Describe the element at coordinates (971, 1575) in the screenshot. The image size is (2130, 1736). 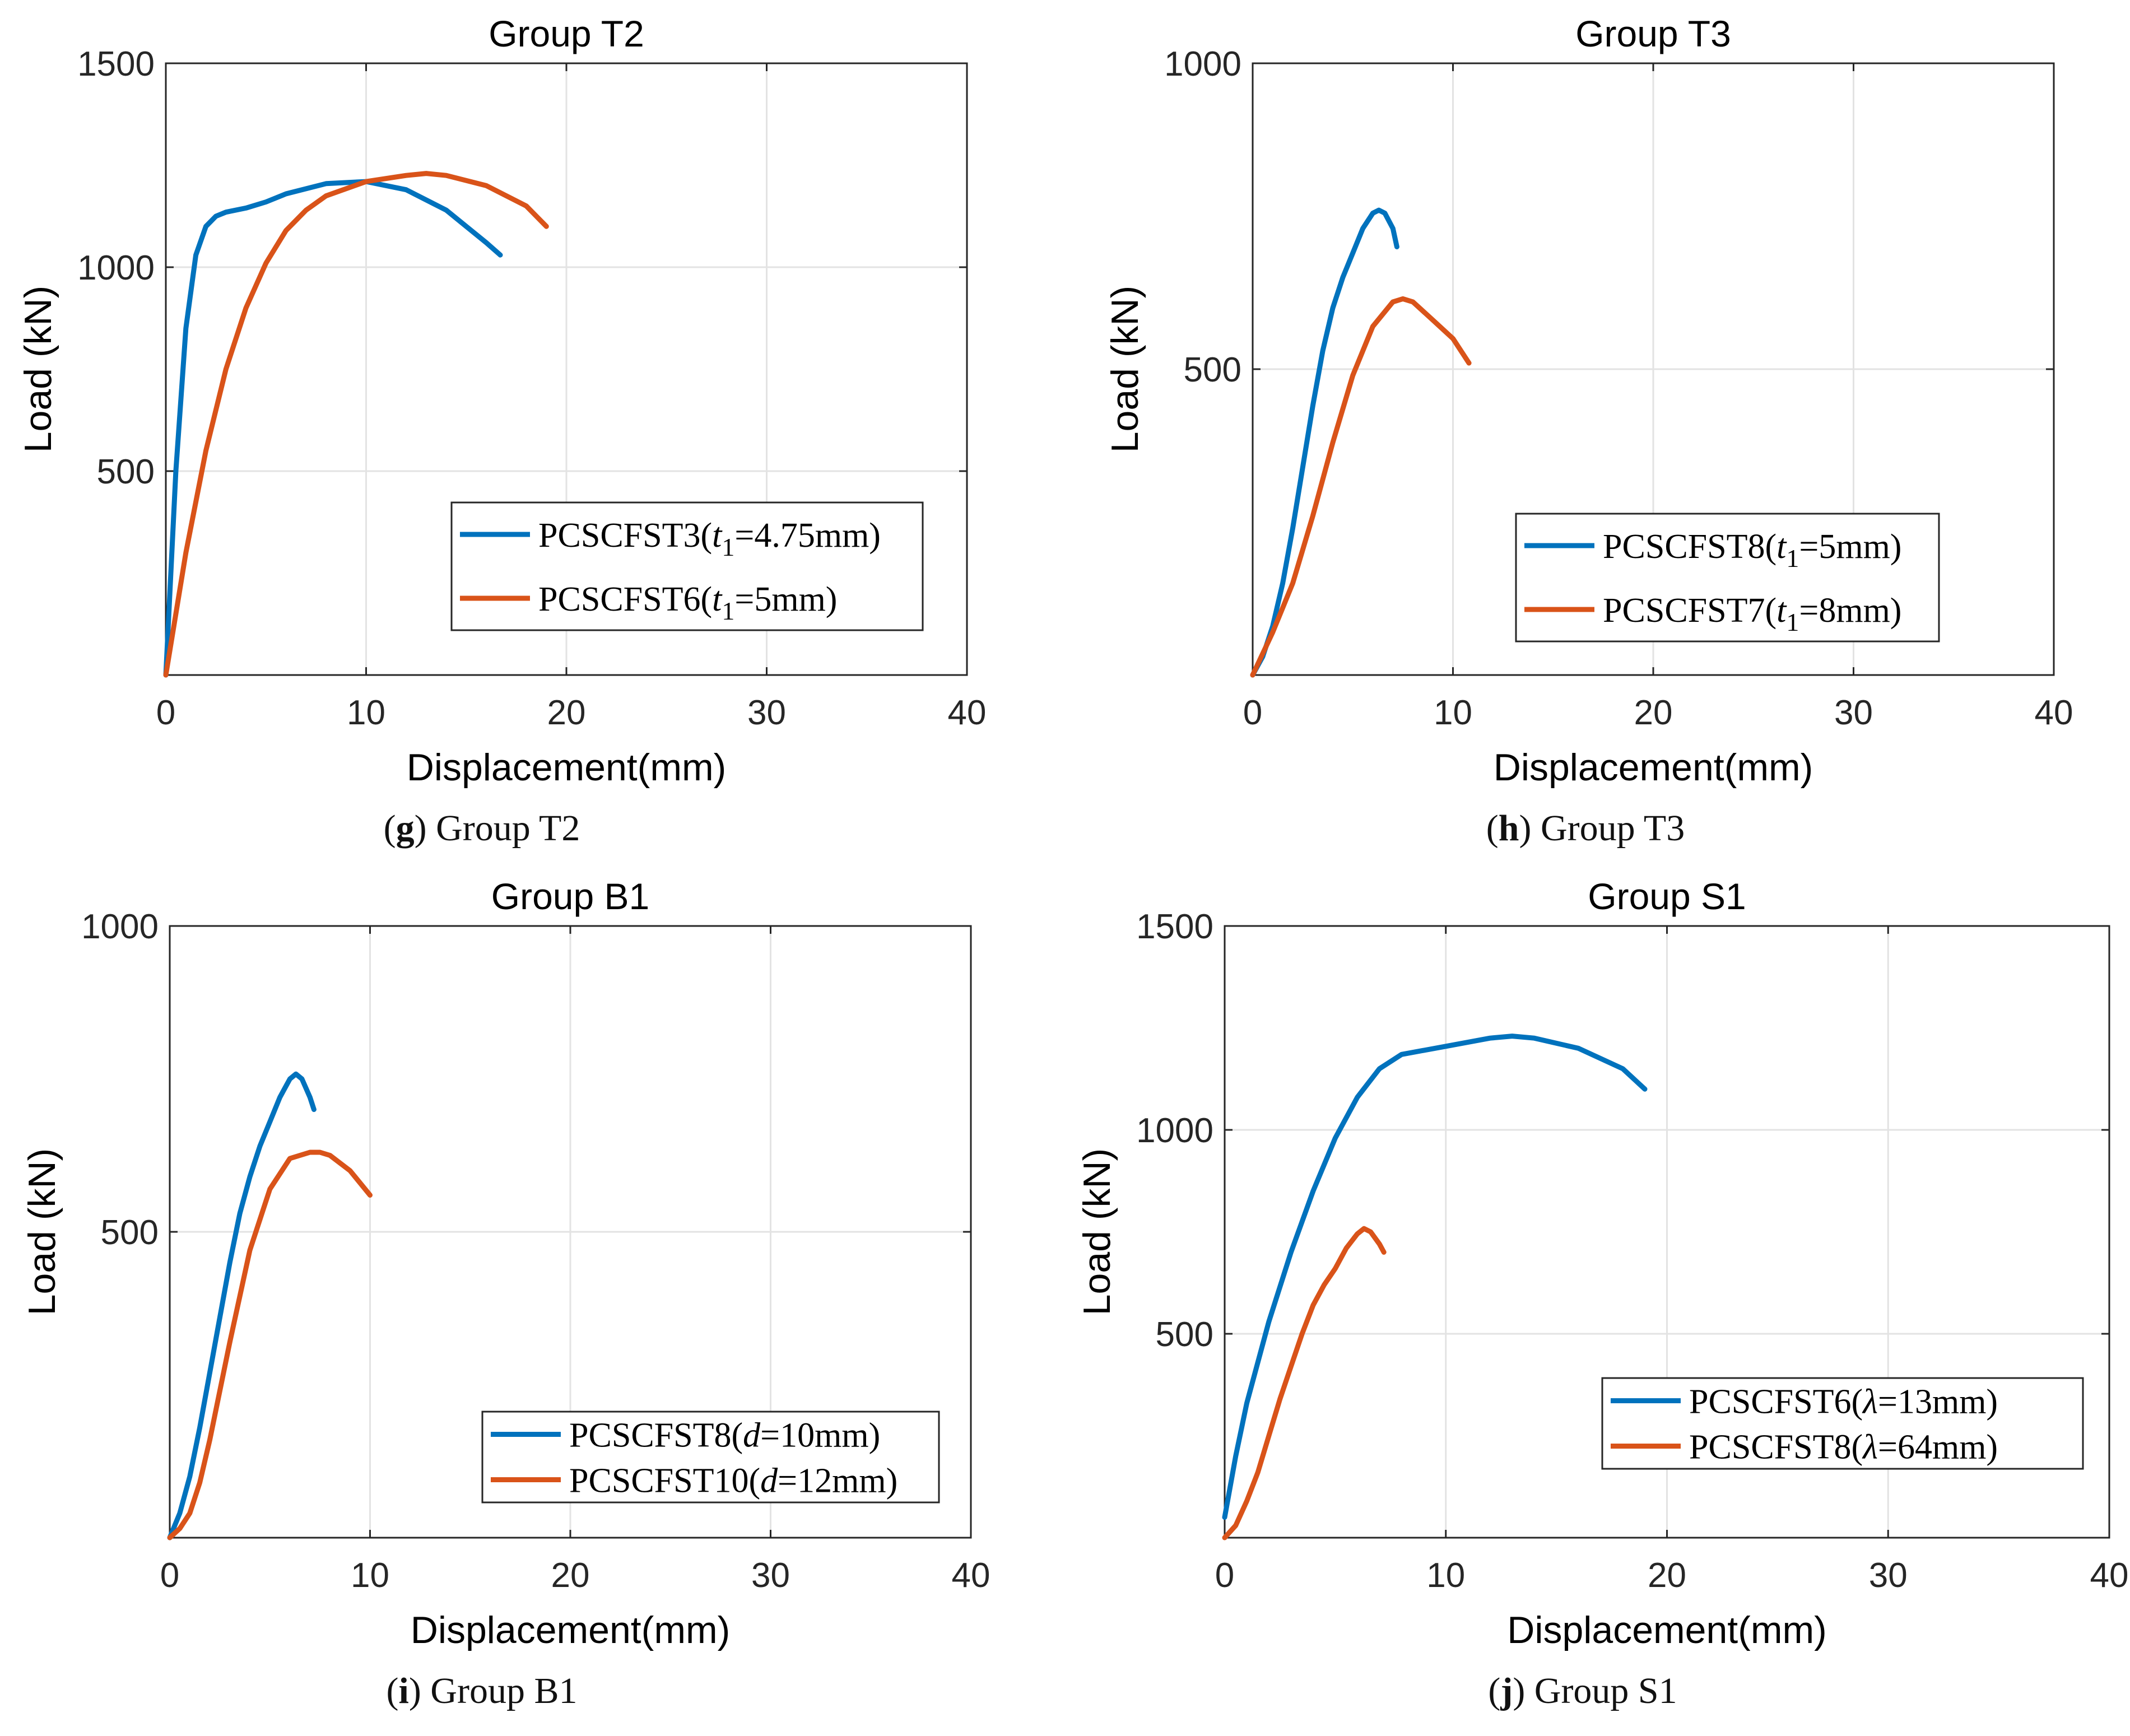
I see `panel-i-x-tick-label: 40` at that location.